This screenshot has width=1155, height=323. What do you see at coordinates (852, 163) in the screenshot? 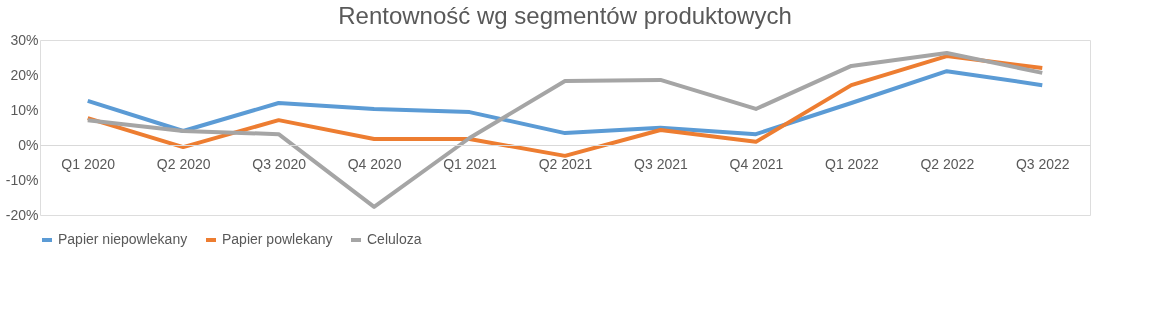
I see `x-tick-label: Q1 2022` at bounding box center [852, 163].